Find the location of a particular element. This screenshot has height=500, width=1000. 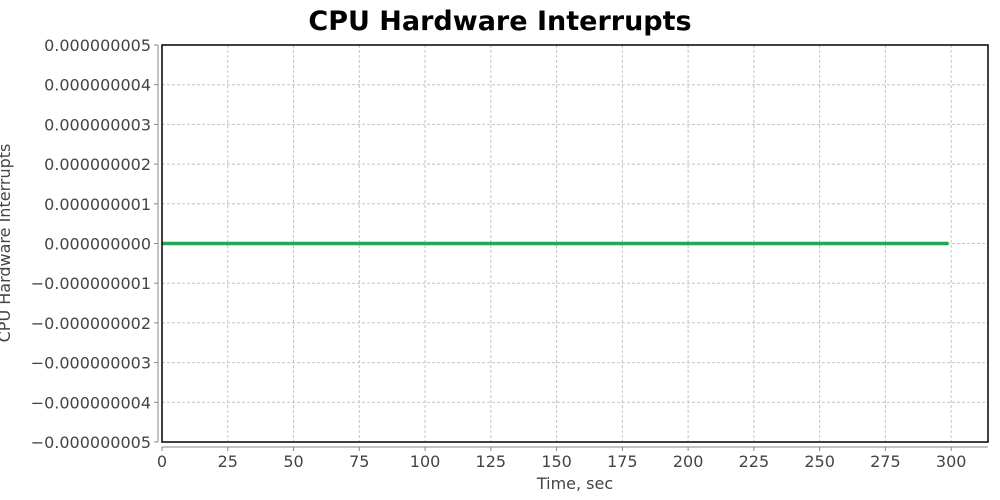

y-axis-label: CPU Hardware Interrupts is located at coordinates (7, 243).